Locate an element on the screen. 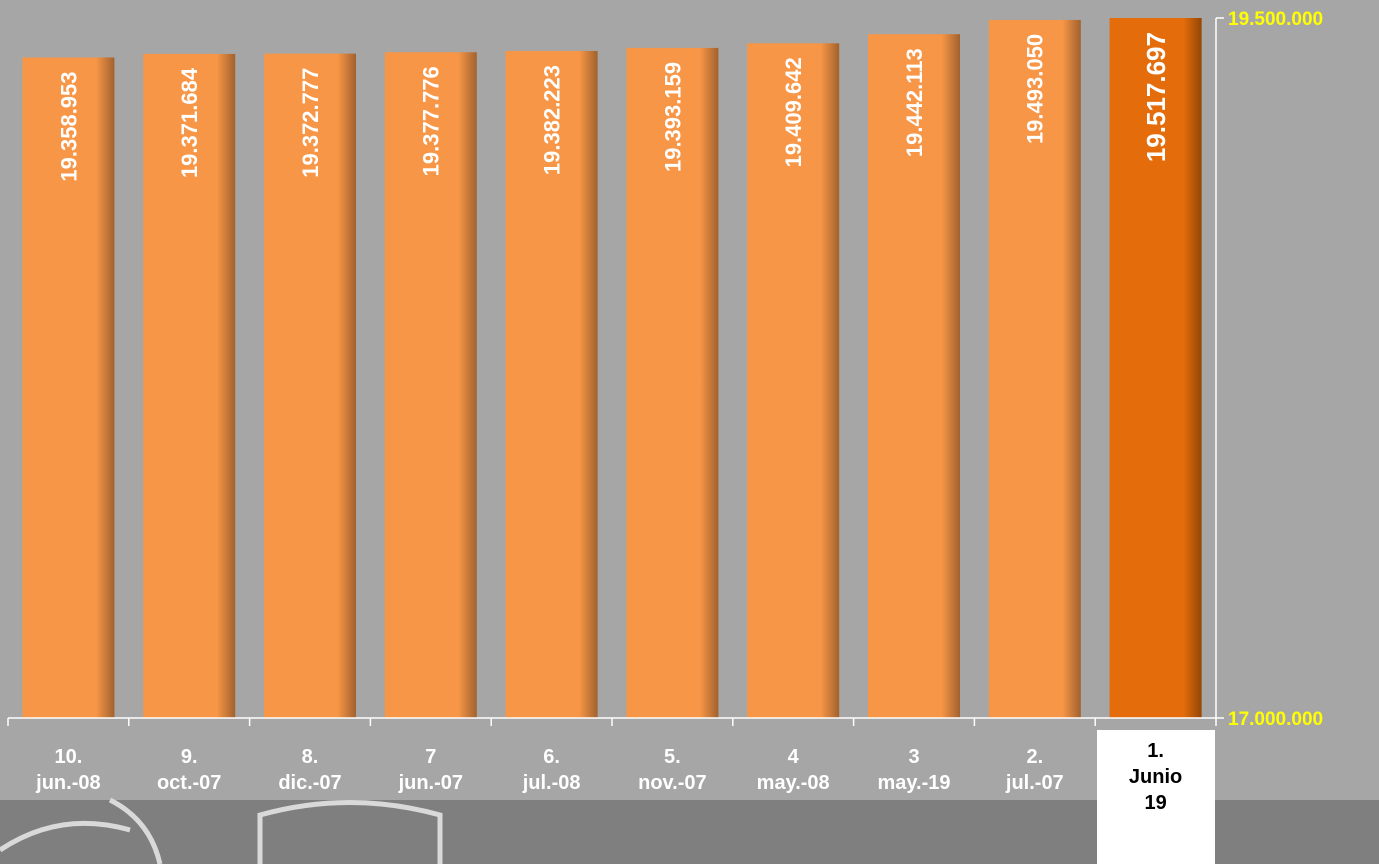 Image resolution: width=1379 pixels, height=864 pixels. value-label: 19.371.684 is located at coordinates (189, 122).